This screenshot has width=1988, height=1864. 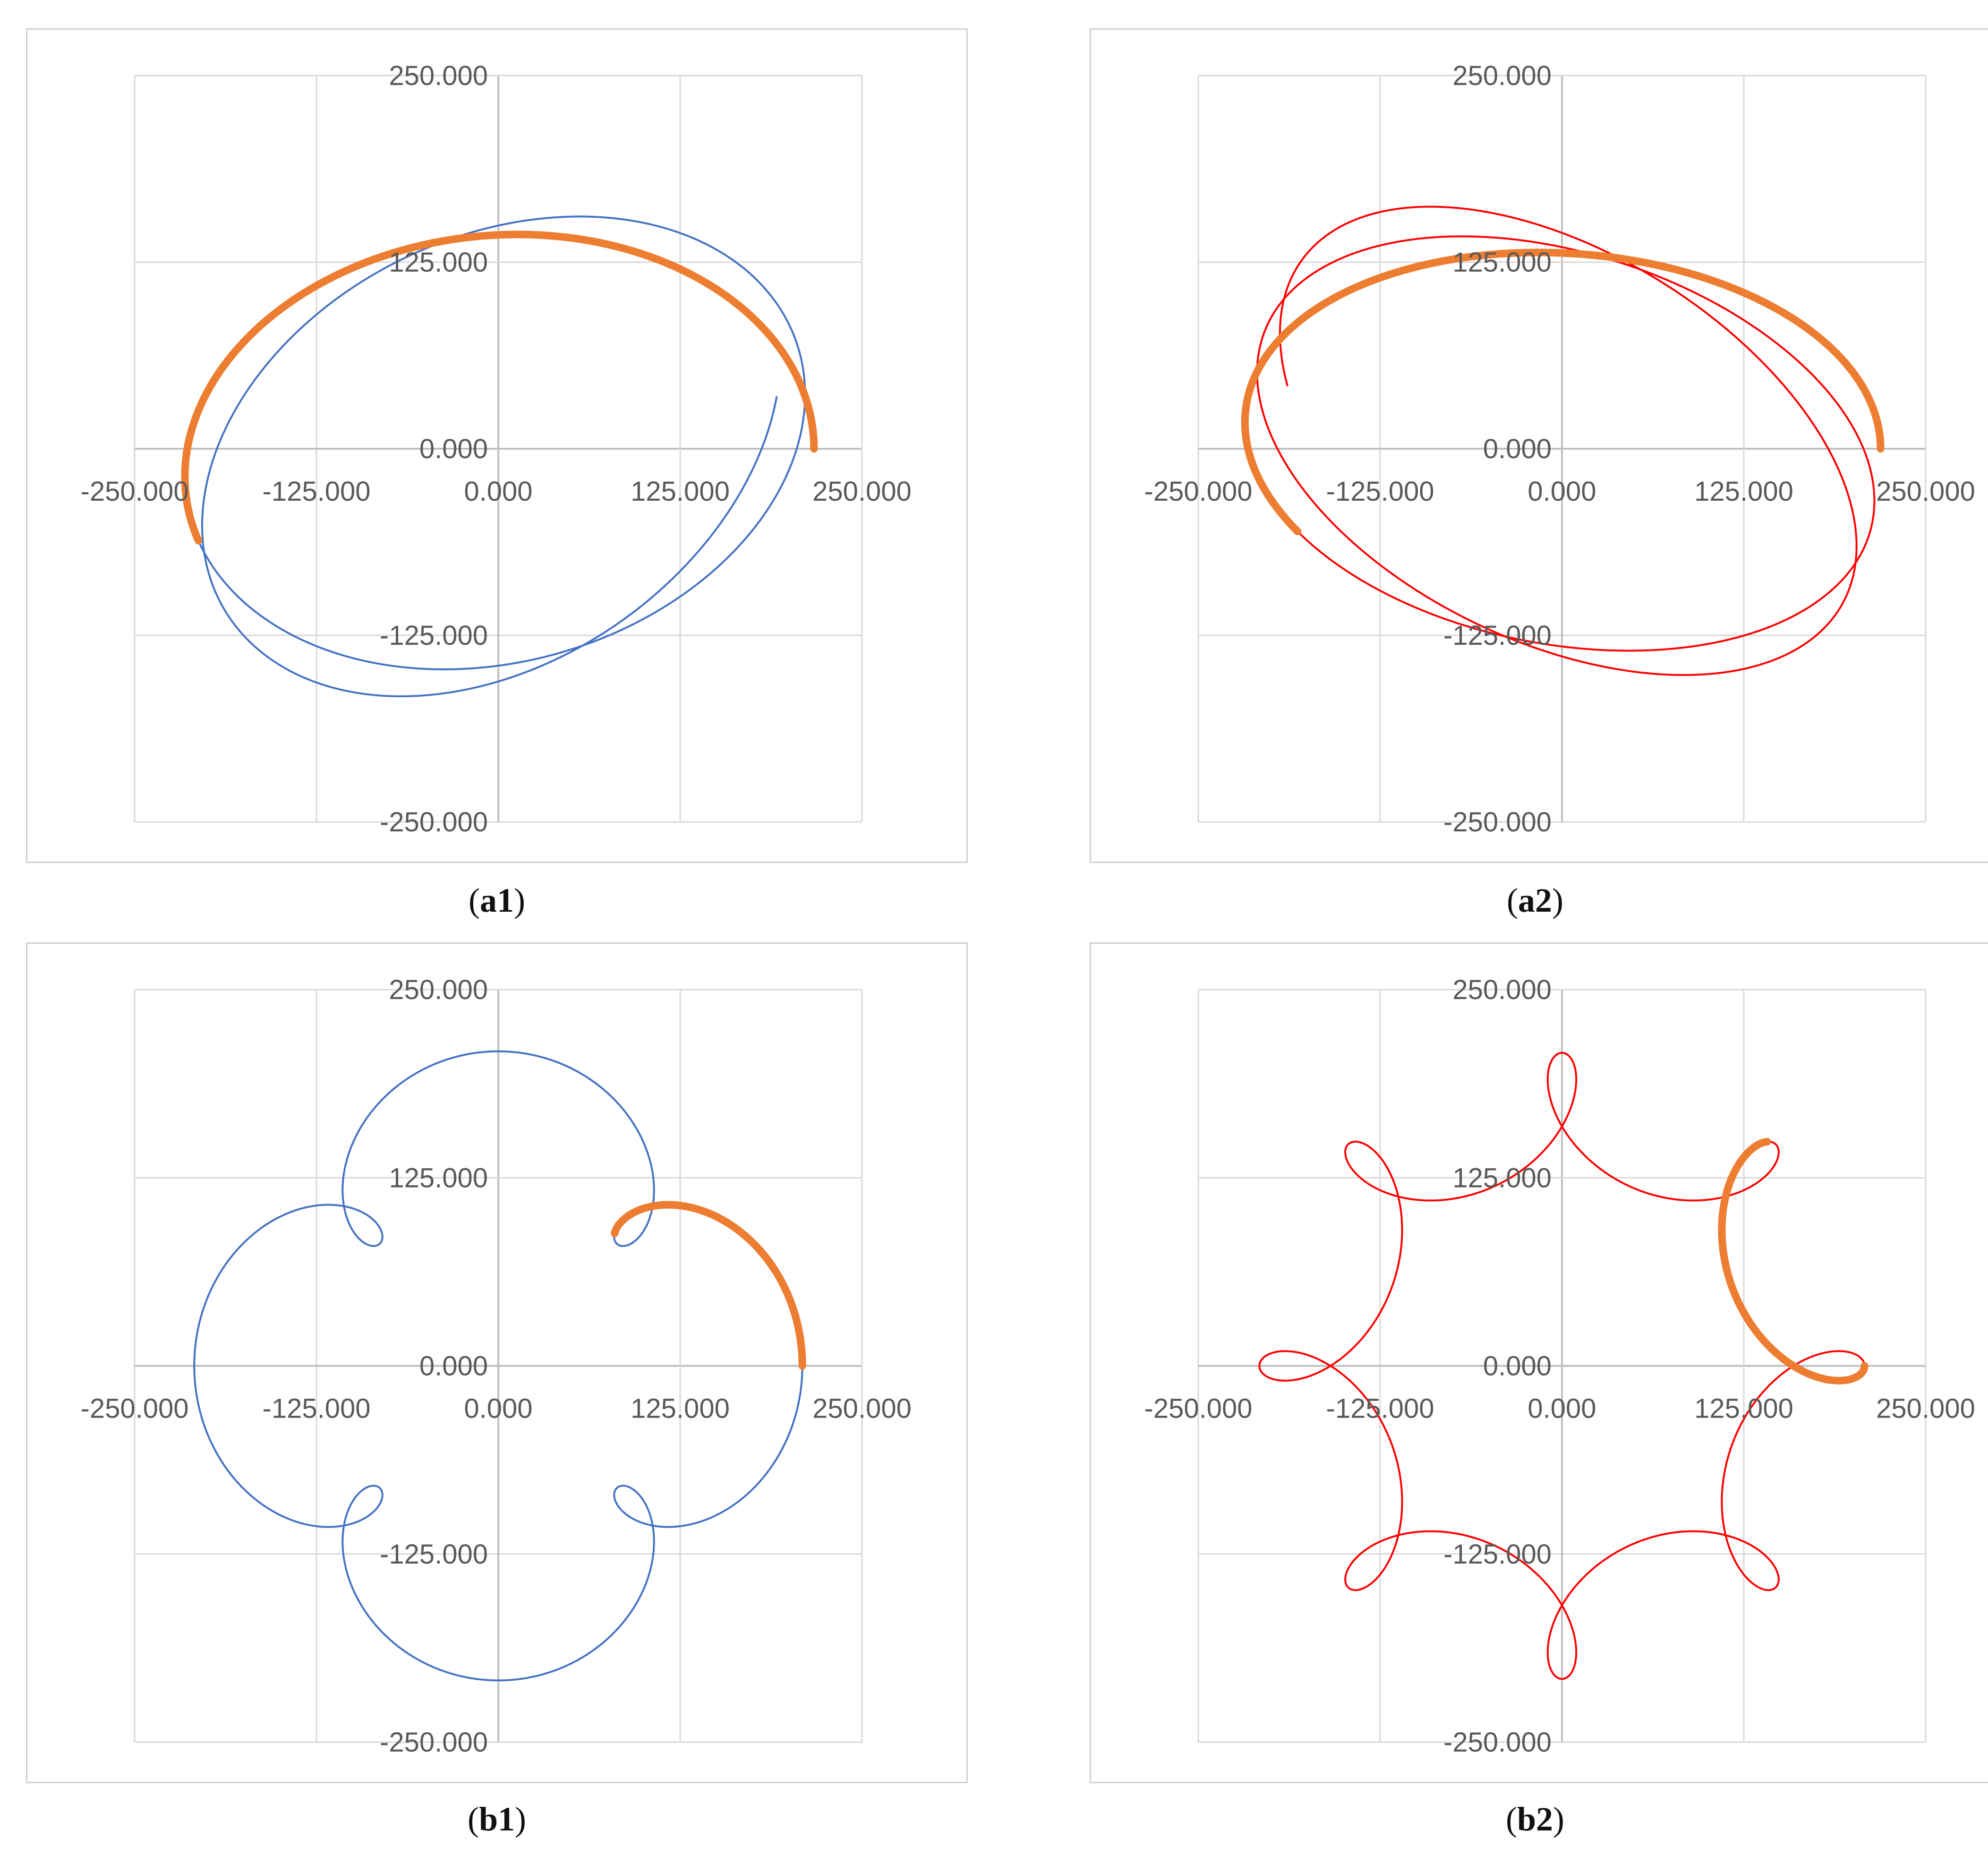 I want to click on caption-a1-label: a1, so click(x=497, y=900).